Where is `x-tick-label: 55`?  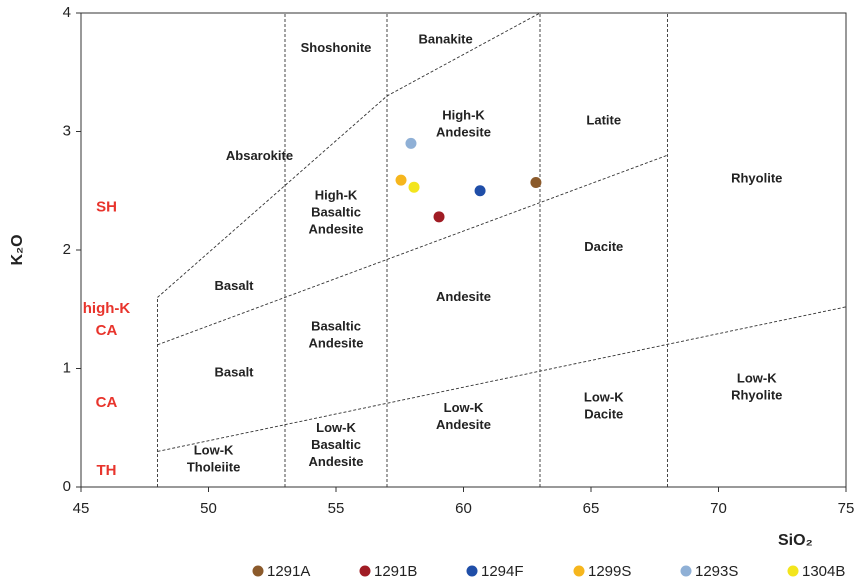 x-tick-label: 55 is located at coordinates (336, 508).